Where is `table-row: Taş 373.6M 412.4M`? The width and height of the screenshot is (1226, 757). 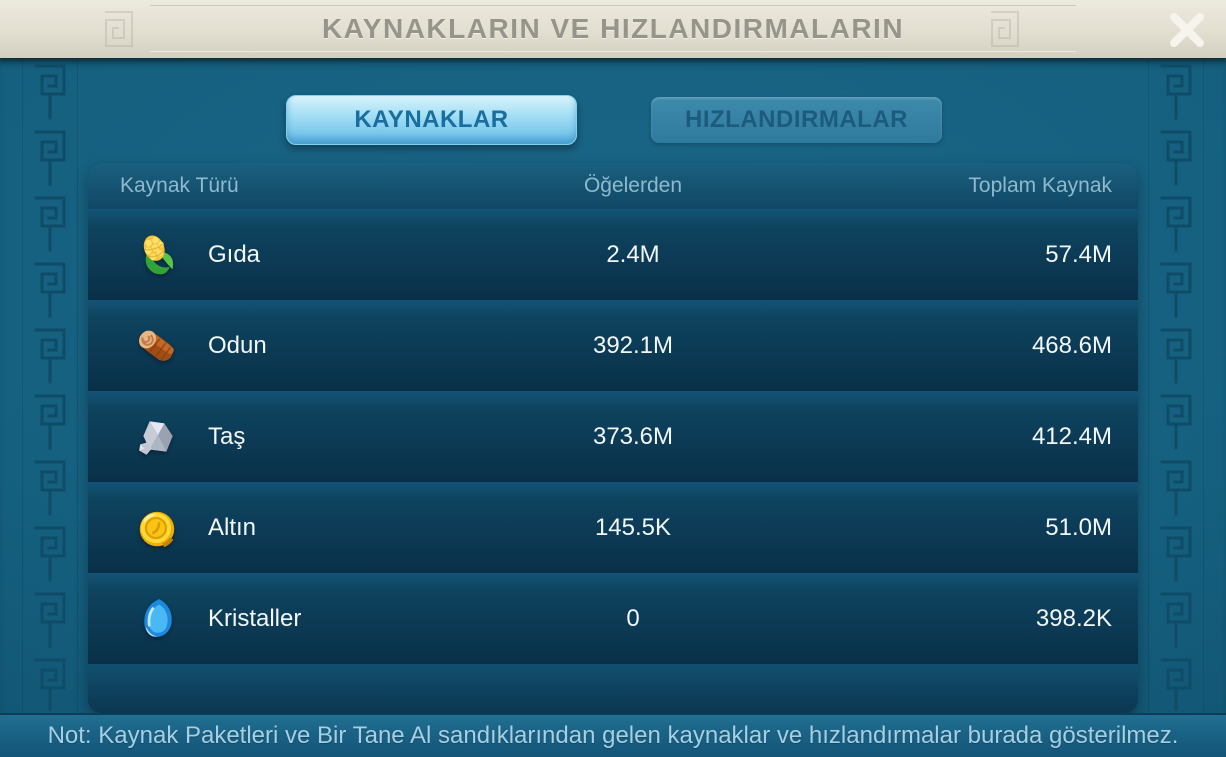
table-row: Taş 373.6M 412.4M is located at coordinates (613, 436).